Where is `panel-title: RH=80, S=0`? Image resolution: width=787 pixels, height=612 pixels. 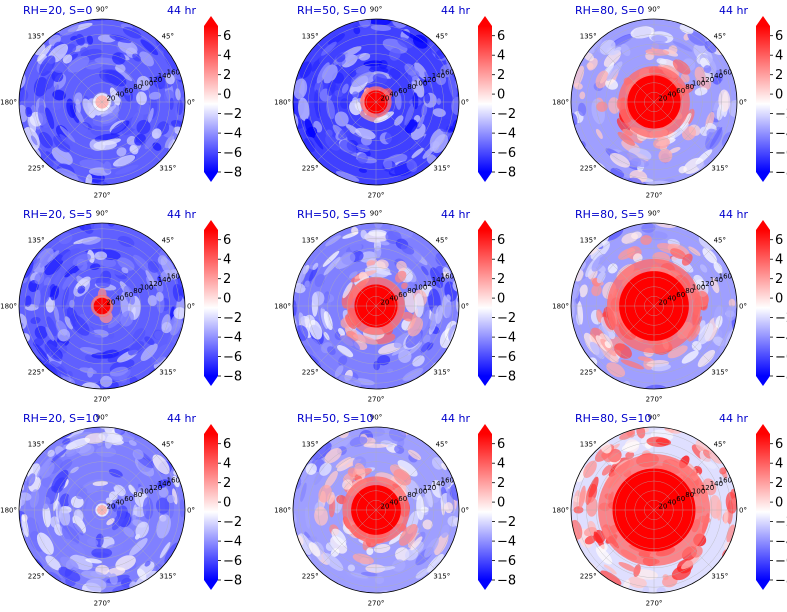
panel-title: RH=80, S=0 is located at coordinates (609, 10).